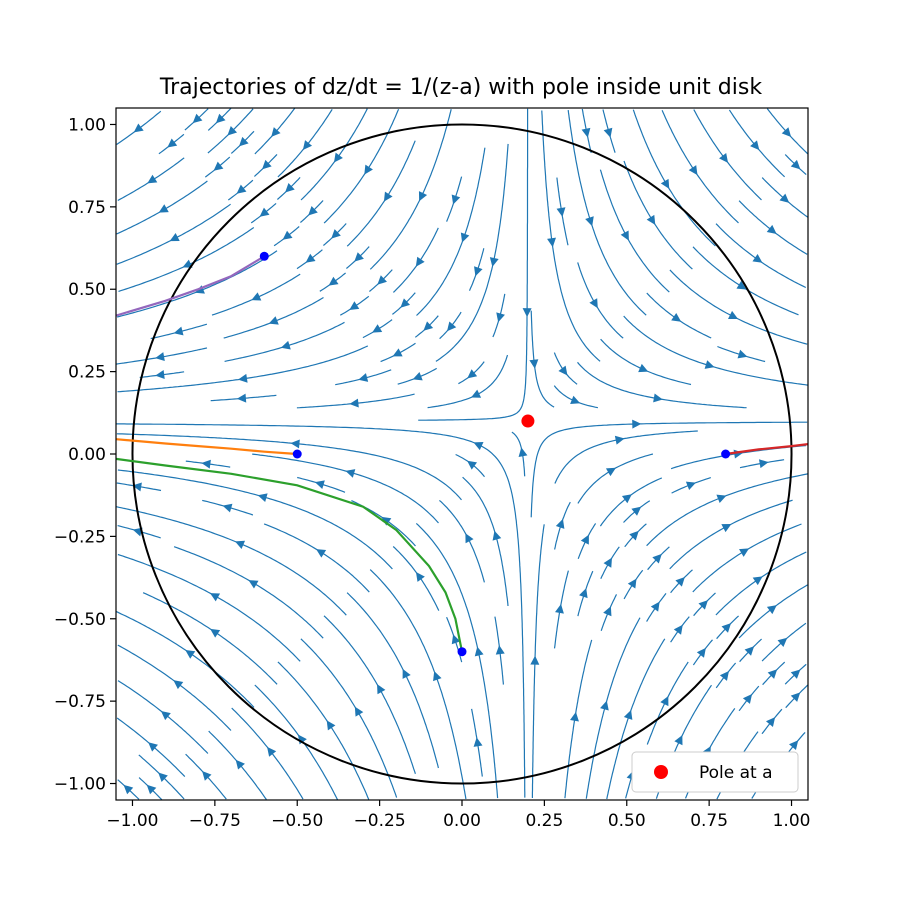  I want to click on x-tick-label: 0.50, so click(627, 821).